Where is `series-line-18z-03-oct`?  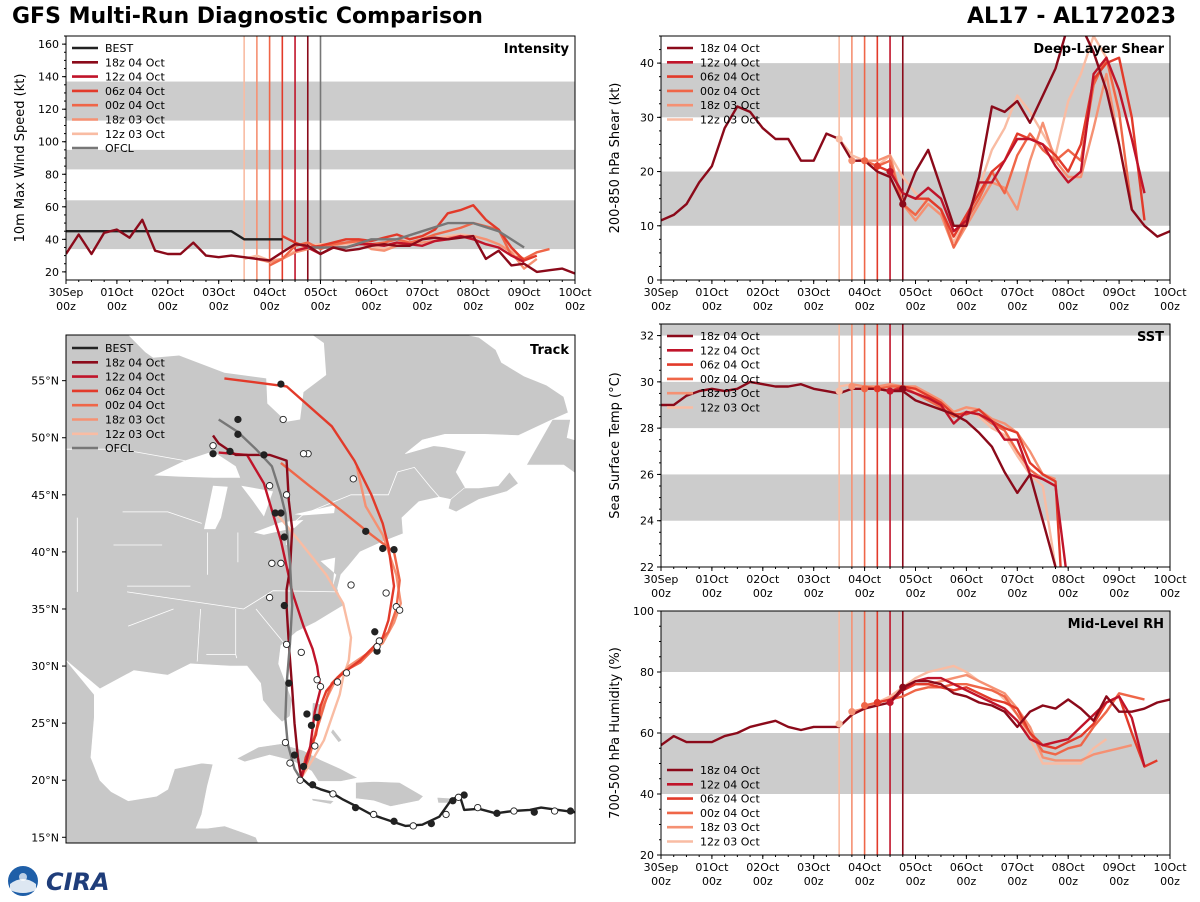
series-line-18z-03-oct is located at coordinates (953, 431).